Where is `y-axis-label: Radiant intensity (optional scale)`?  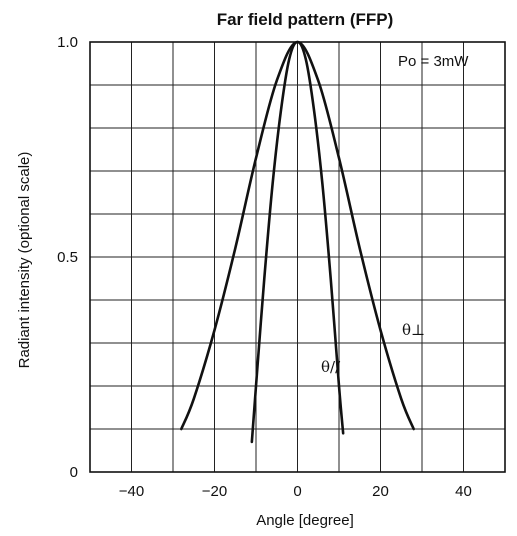 y-axis-label: Radiant intensity (optional scale) is located at coordinates (24, 260).